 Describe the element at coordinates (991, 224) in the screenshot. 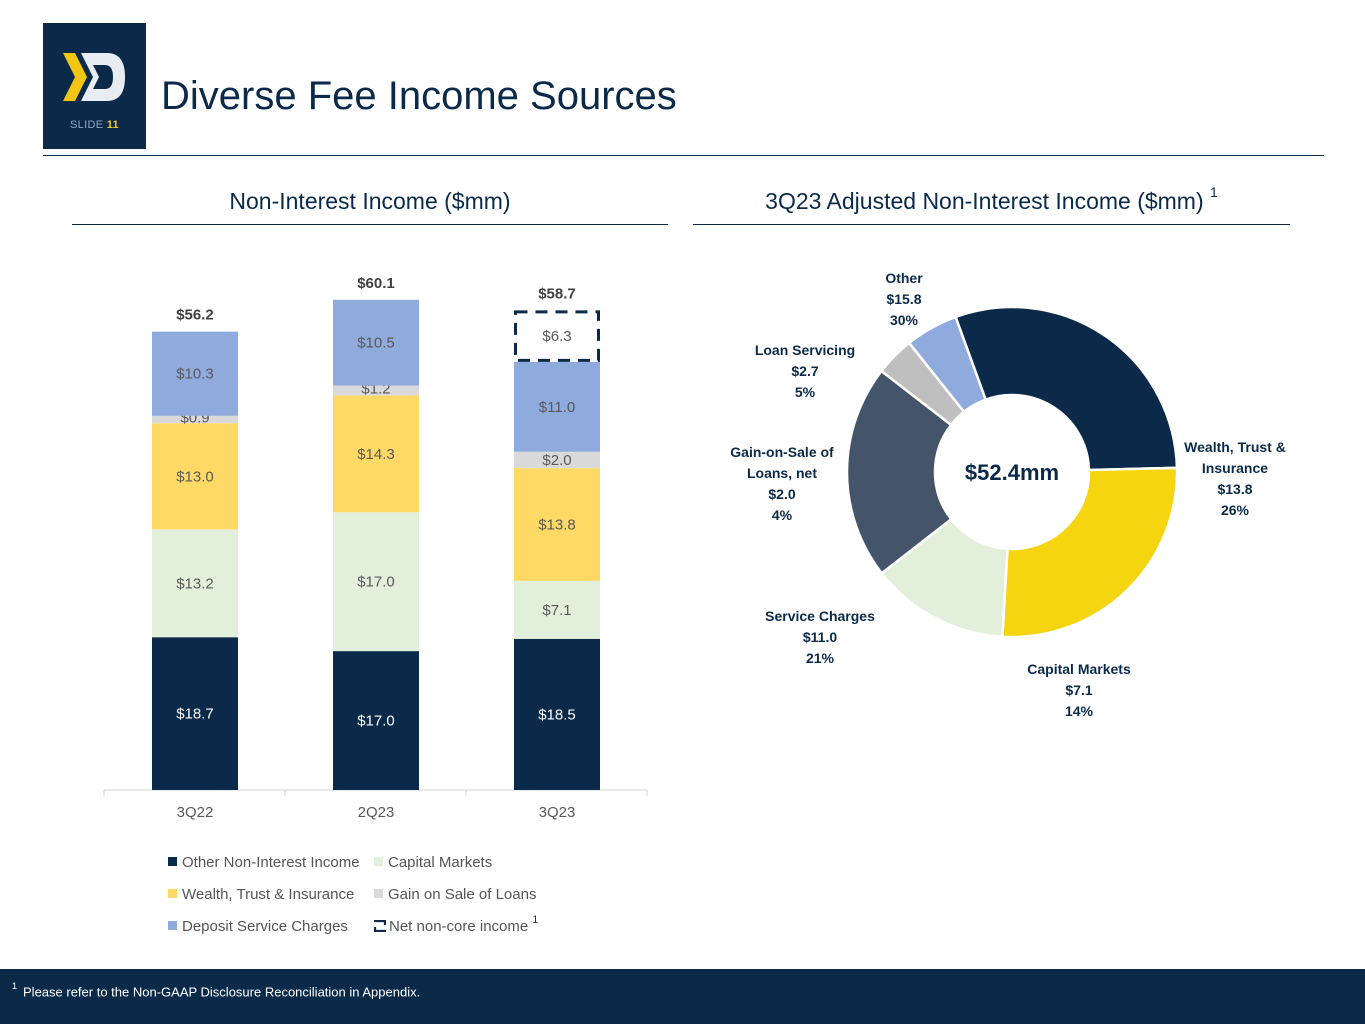

I see `right-section-divider` at that location.